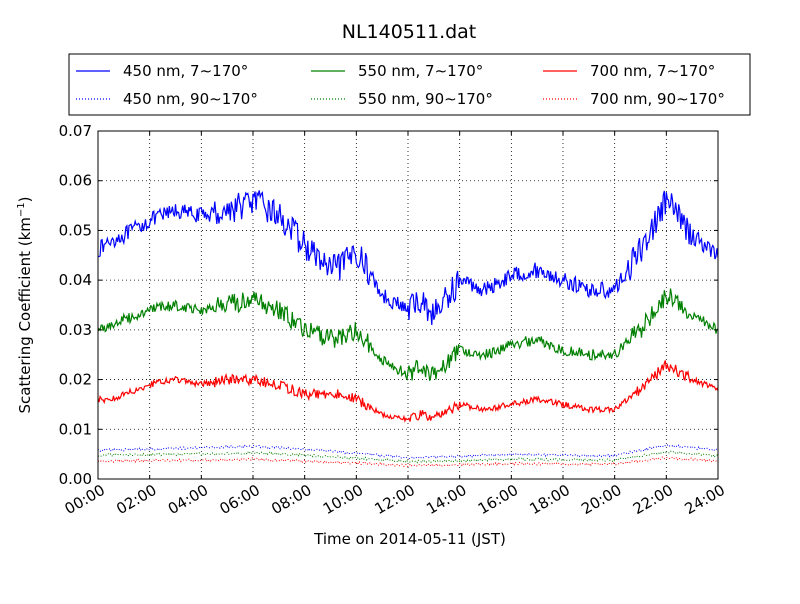 Image resolution: width=800 pixels, height=604 pixels. What do you see at coordinates (446, 499) in the screenshot?
I see `x-tick-label: 14:00` at bounding box center [446, 499].